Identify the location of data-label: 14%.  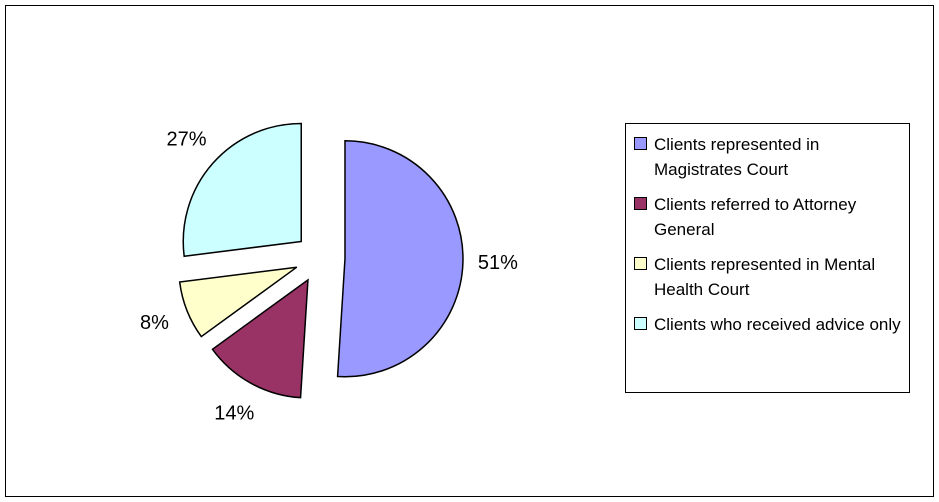
(234, 413).